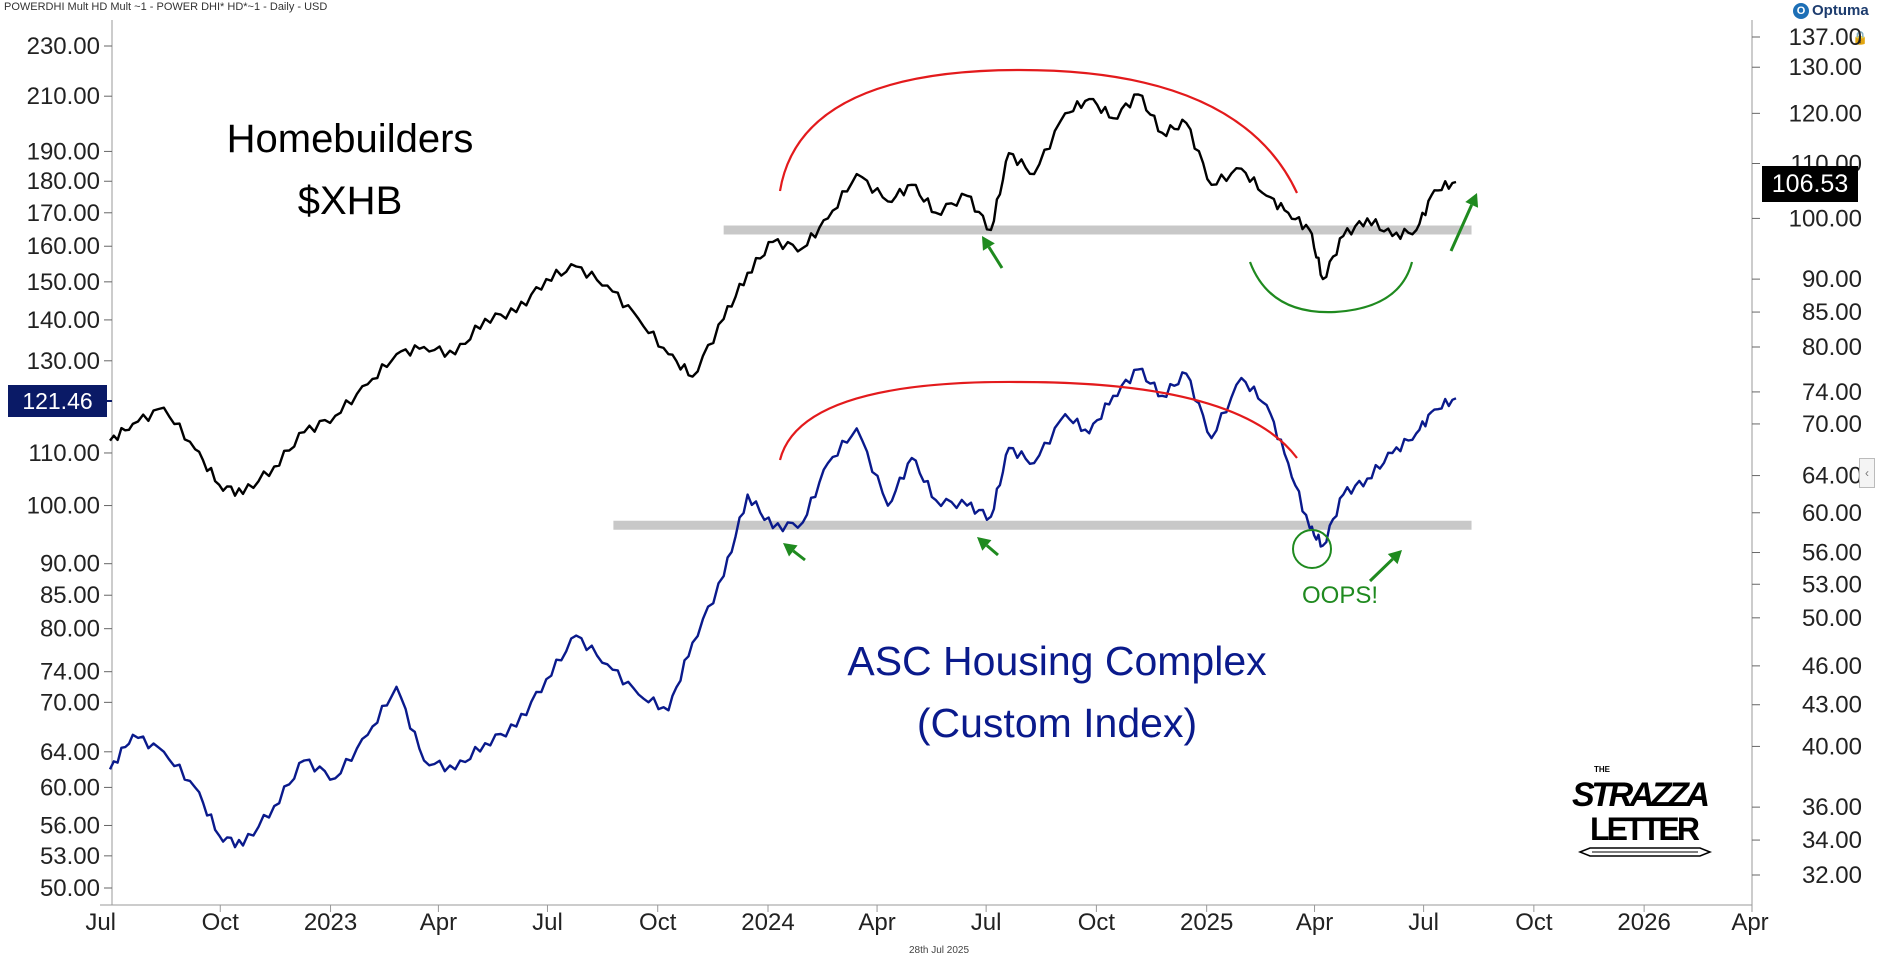 The height and width of the screenshot is (971, 1878). Describe the element at coordinates (70, 629) in the screenshot. I see `left-tick-label: 80.00` at that location.